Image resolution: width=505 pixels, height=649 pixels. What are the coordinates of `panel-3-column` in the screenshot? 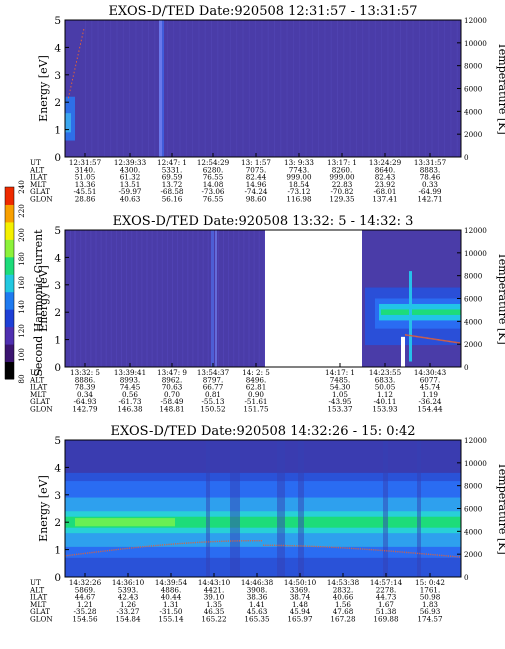 It's located at (208, 508).